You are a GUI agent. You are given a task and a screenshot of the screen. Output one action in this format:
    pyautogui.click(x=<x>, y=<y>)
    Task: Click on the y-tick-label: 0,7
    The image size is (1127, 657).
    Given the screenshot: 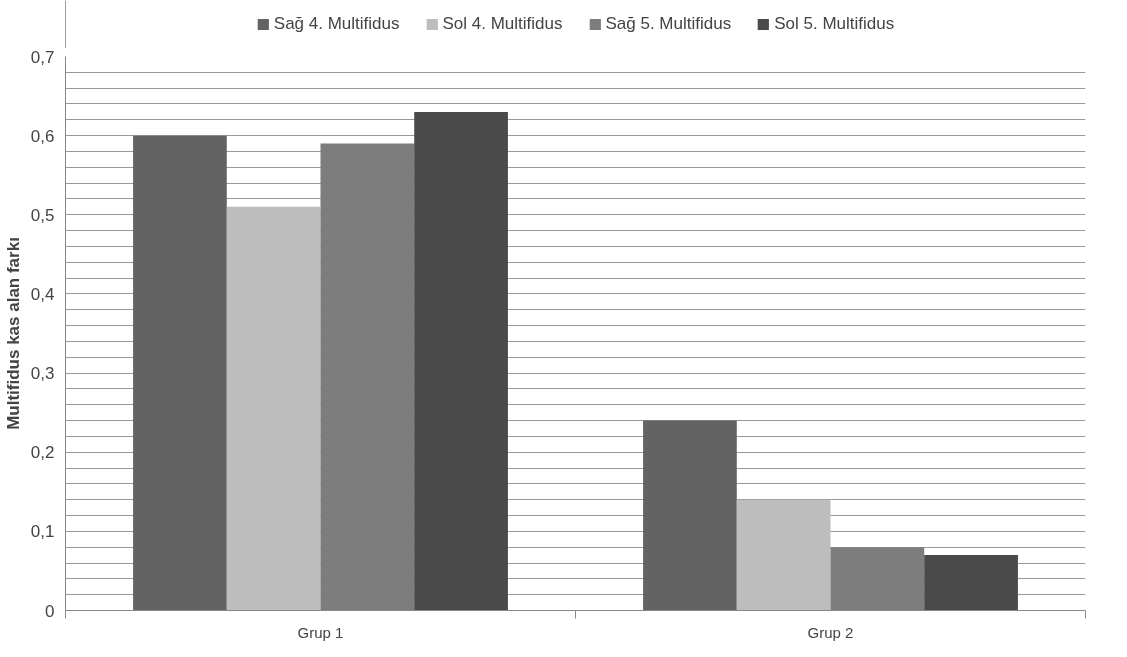 What is the action you would take?
    pyautogui.click(x=42, y=57)
    